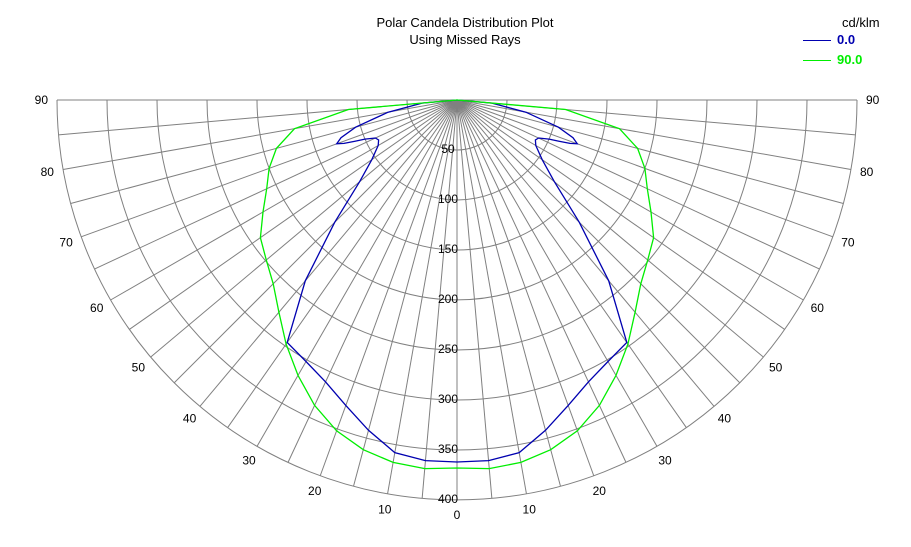  What do you see at coordinates (448, 149) in the screenshot?
I see `radial-tick-label-50: 50` at bounding box center [448, 149].